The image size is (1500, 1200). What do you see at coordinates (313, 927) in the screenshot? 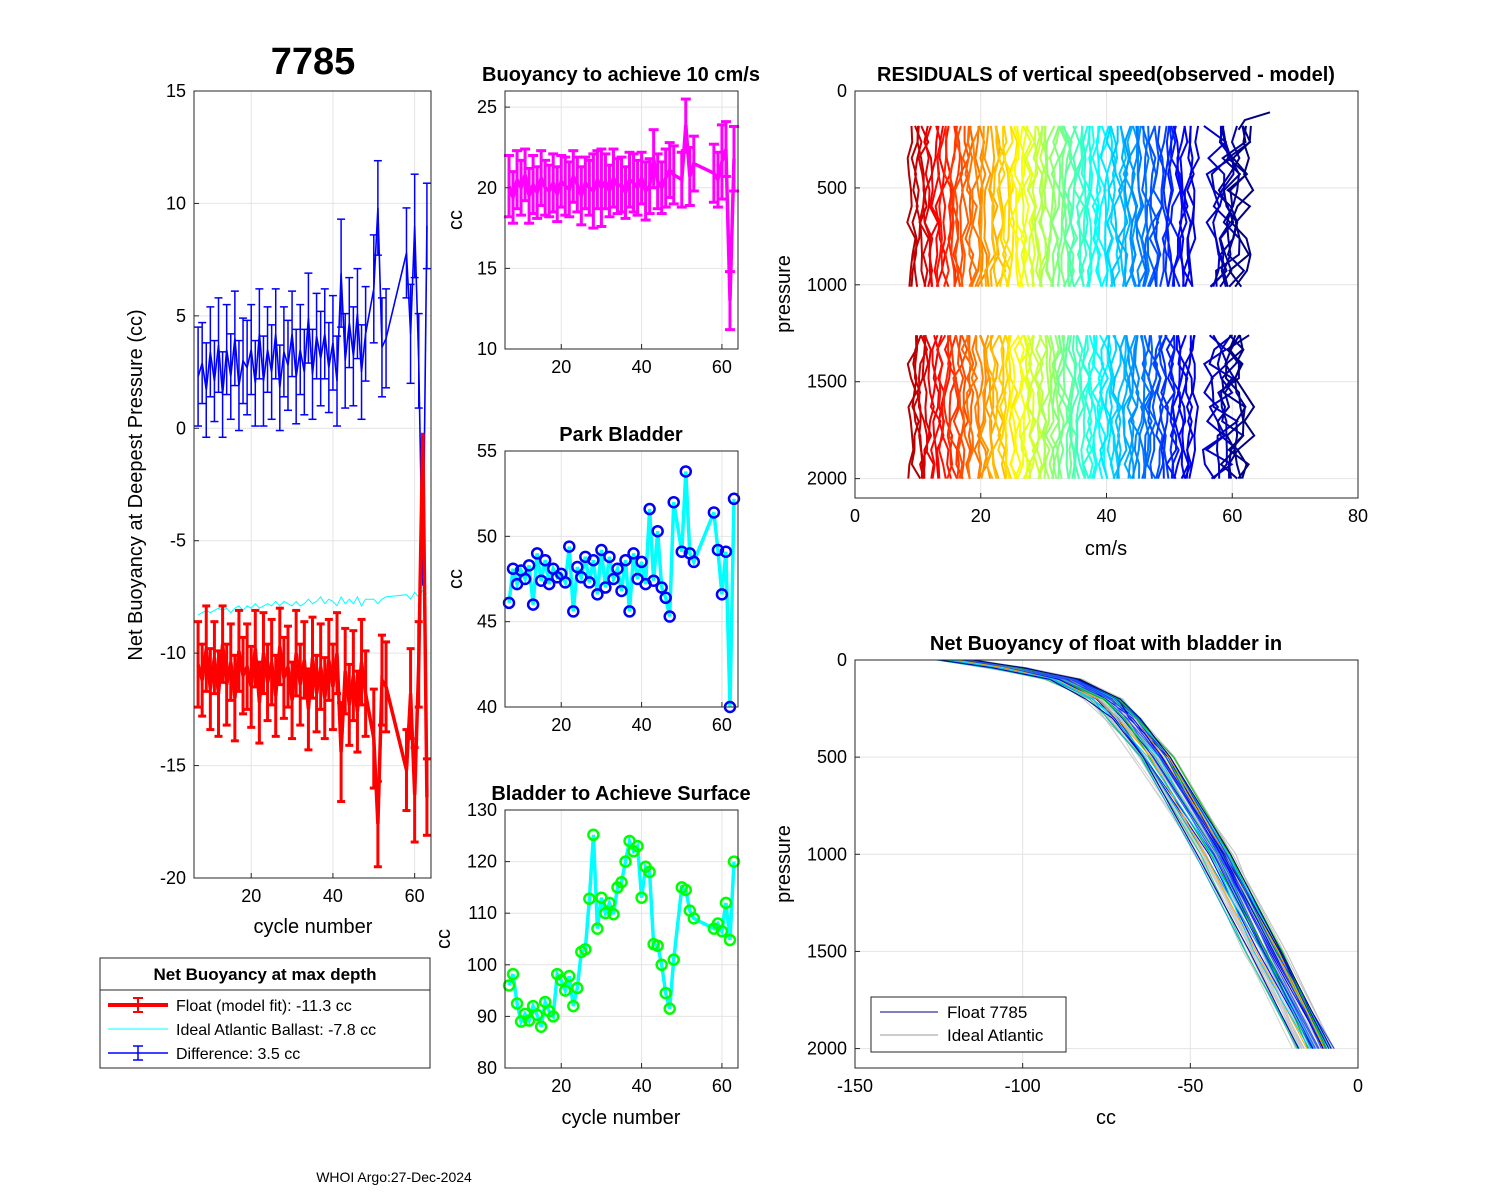
I see `x-axis-label-a: cycle number` at bounding box center [313, 927].